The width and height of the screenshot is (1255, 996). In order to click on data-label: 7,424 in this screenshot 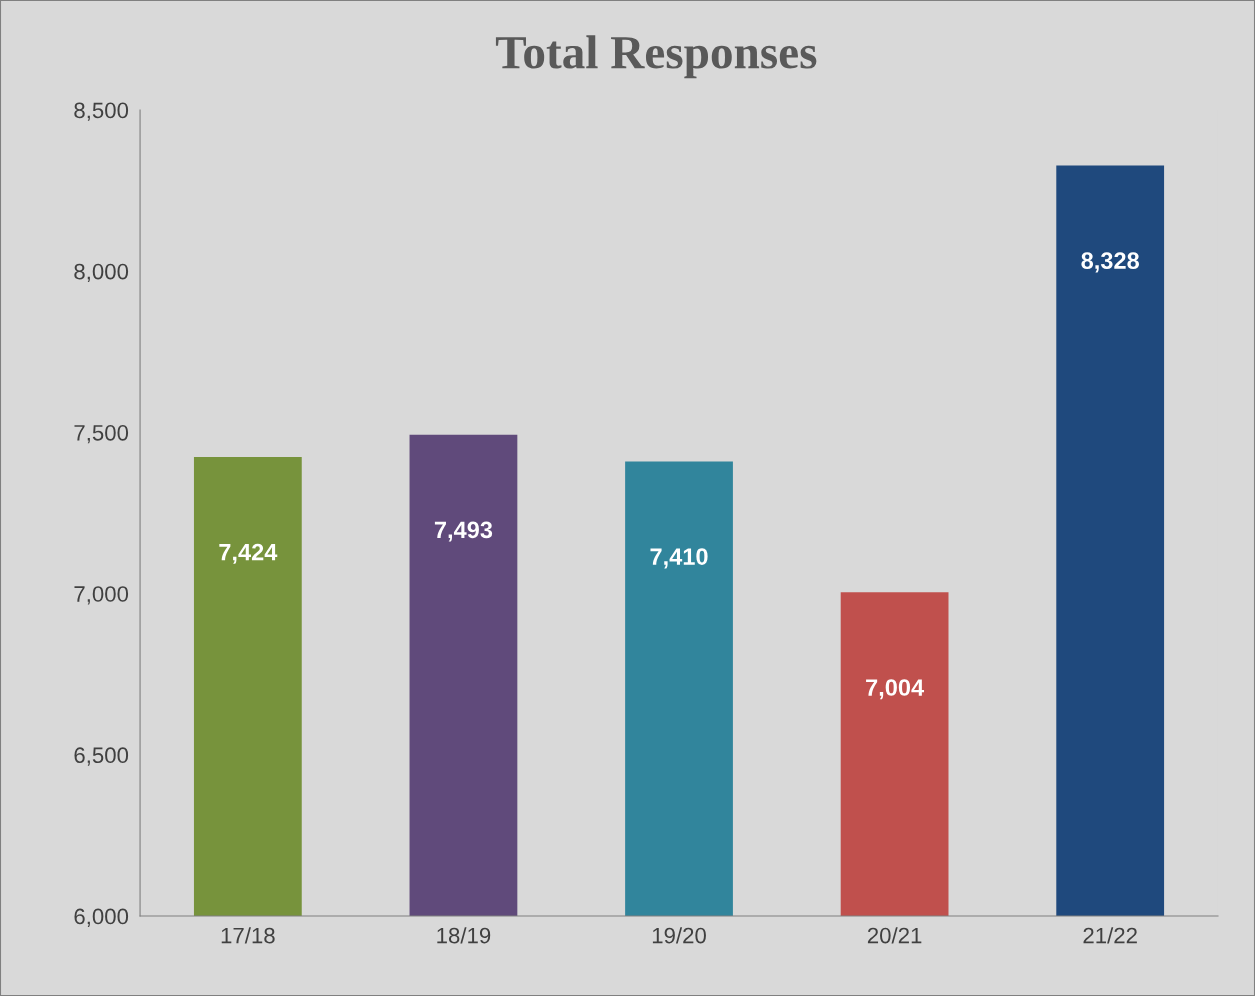, I will do `click(248, 553)`.